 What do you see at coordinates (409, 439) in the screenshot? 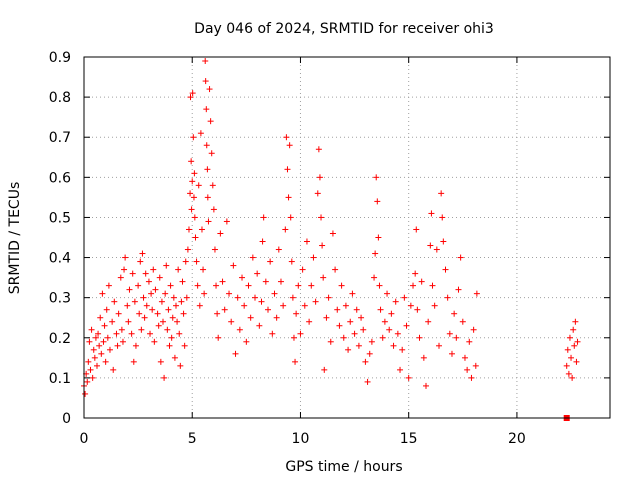
I see `x-tick-label: 15` at bounding box center [409, 439].